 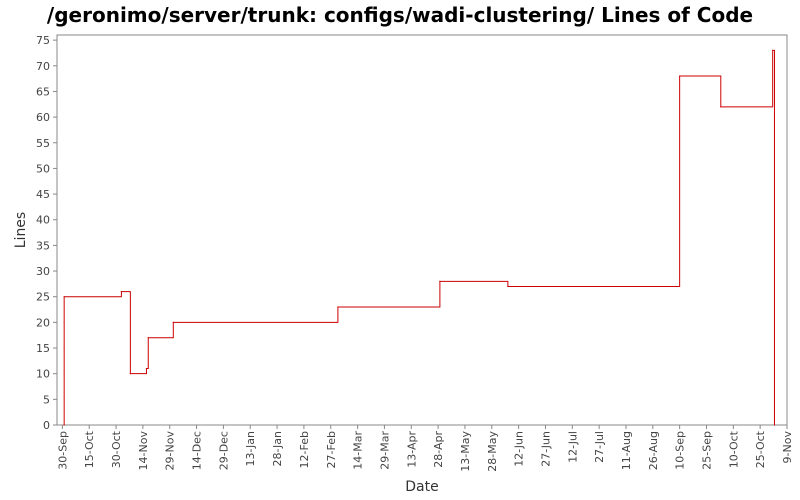 I want to click on x-tick-label: 11-Aug, so click(x=626, y=450).